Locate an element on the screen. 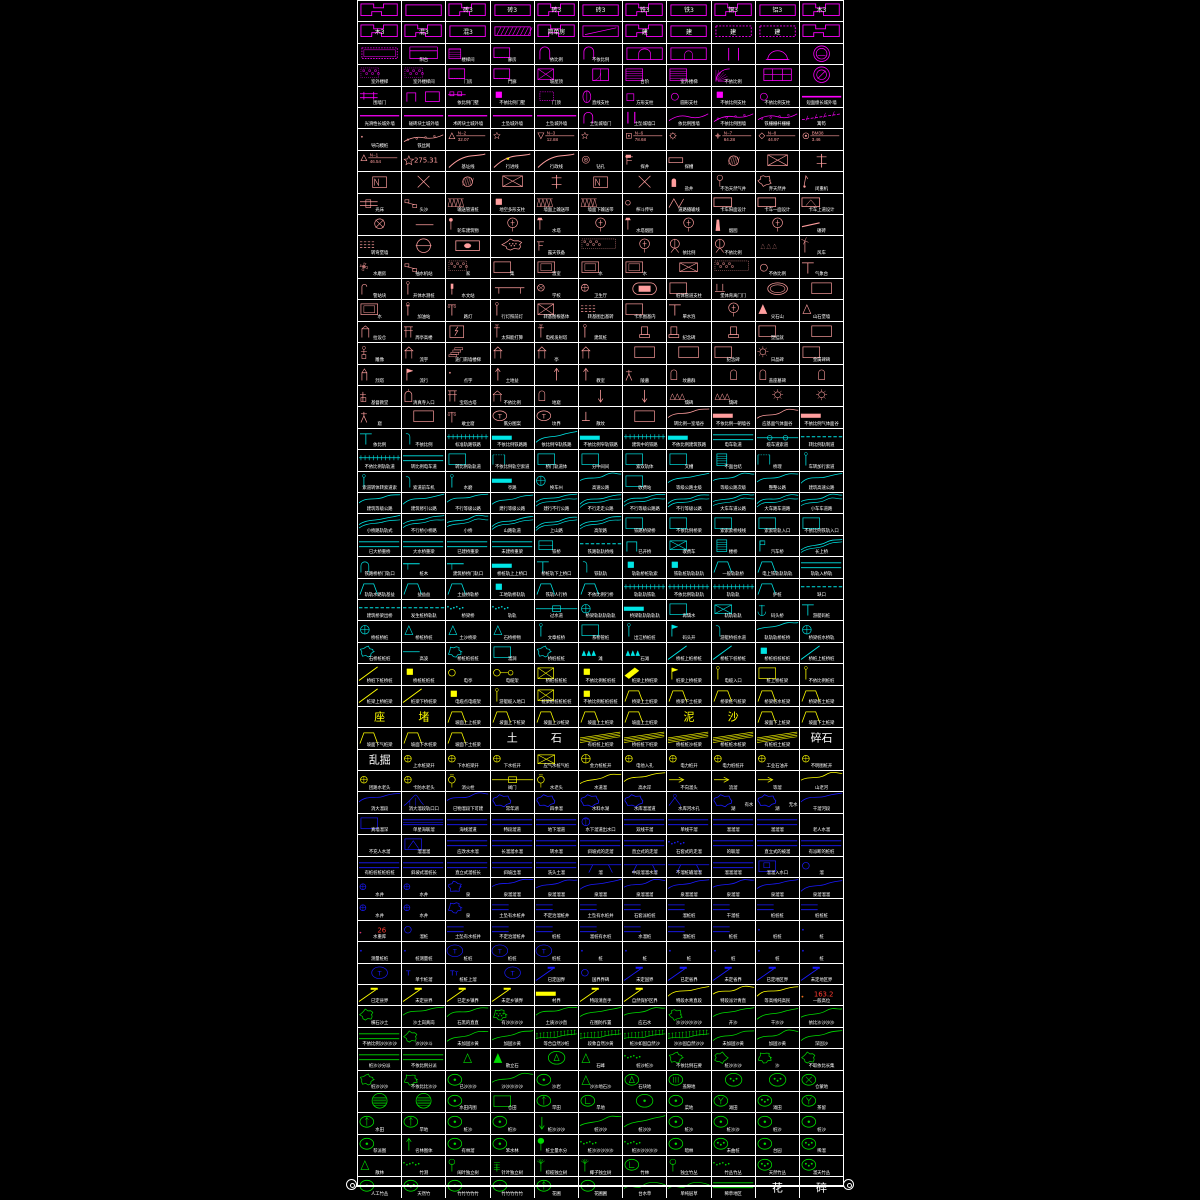  symbol-cell: 沙沙沙斗 is located at coordinates (424, 1038).